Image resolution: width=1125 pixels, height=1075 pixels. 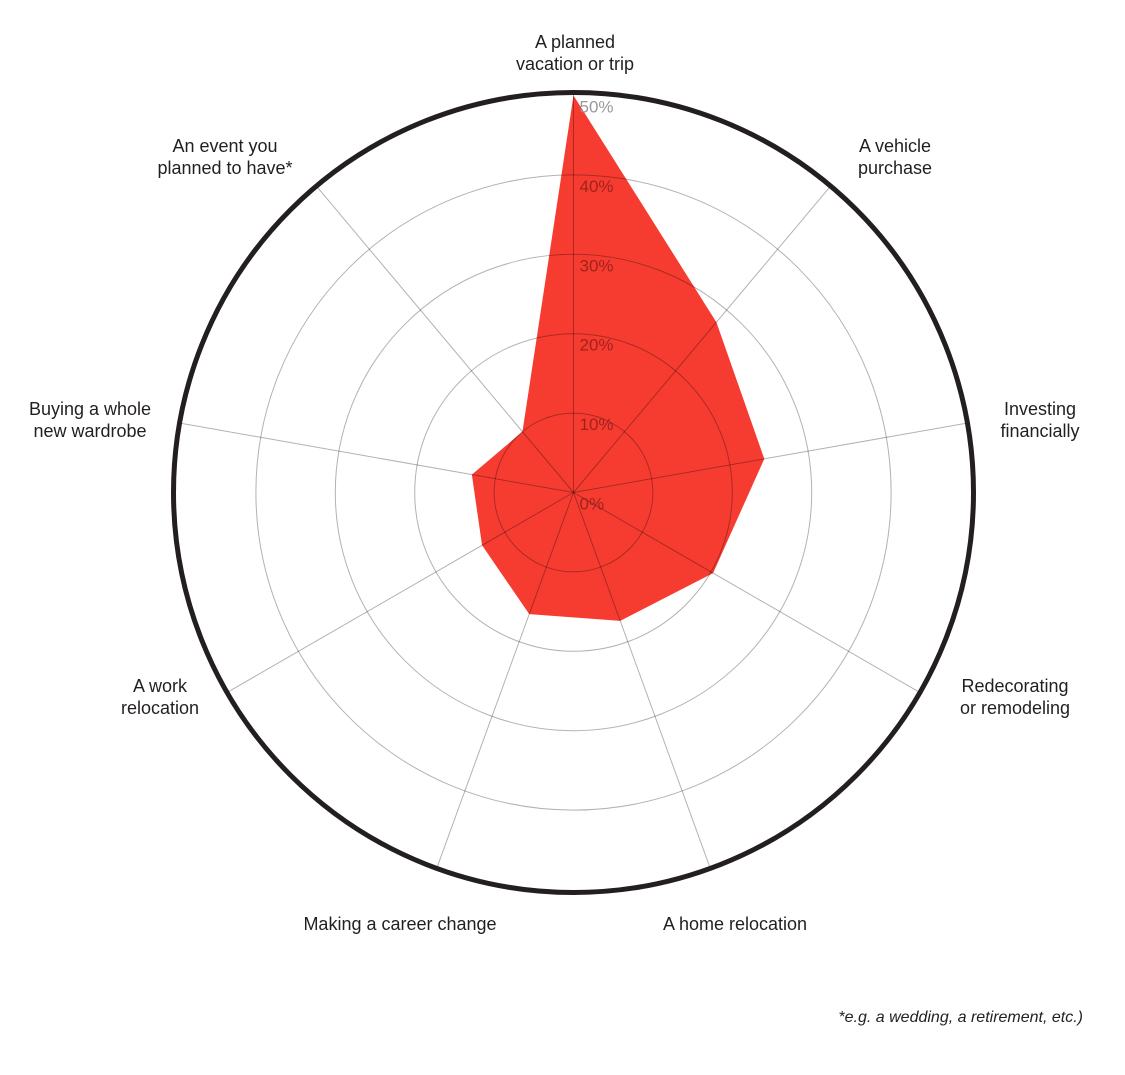 I want to click on r-tick-label: 30%, so click(x=597, y=265).